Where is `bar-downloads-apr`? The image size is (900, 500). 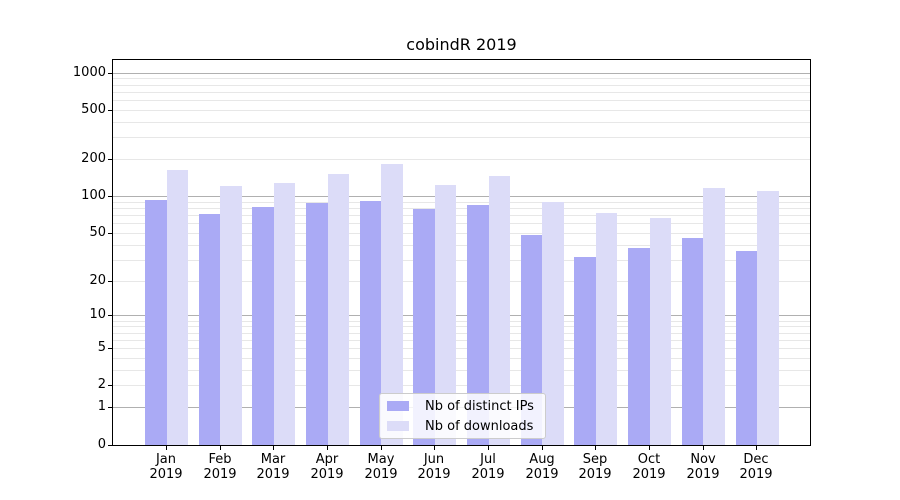 bar-downloads-apr is located at coordinates (338, 309).